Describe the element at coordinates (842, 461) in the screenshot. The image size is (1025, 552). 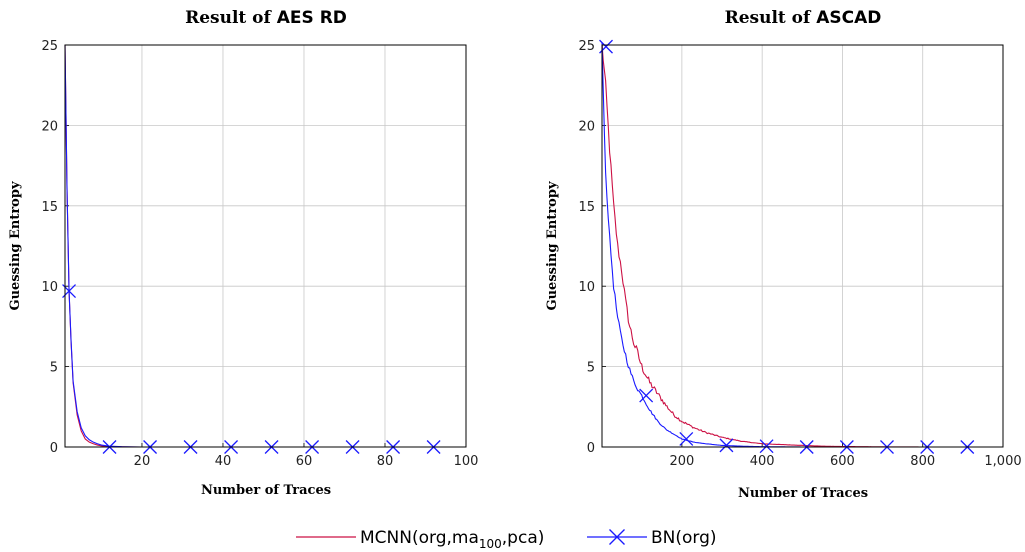
I see `x-tick-label: 600` at that location.